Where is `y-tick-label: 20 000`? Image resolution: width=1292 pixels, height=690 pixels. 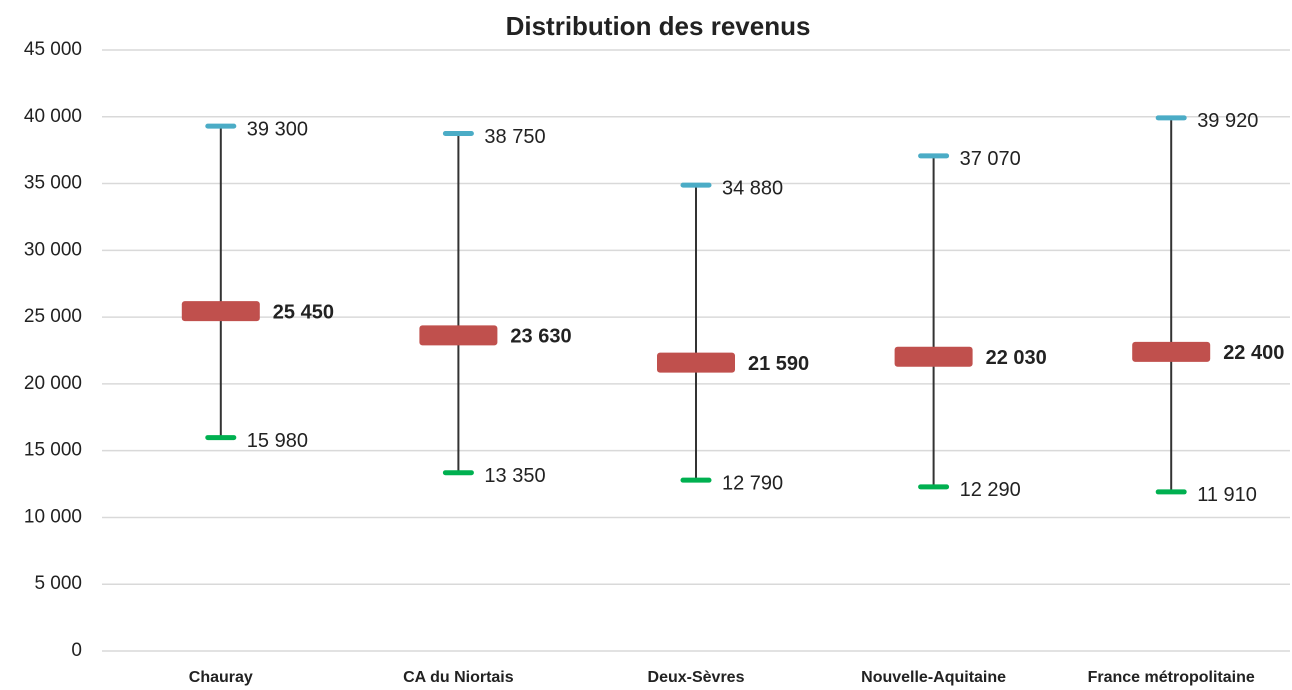
y-tick-label: 20 000 is located at coordinates (53, 383).